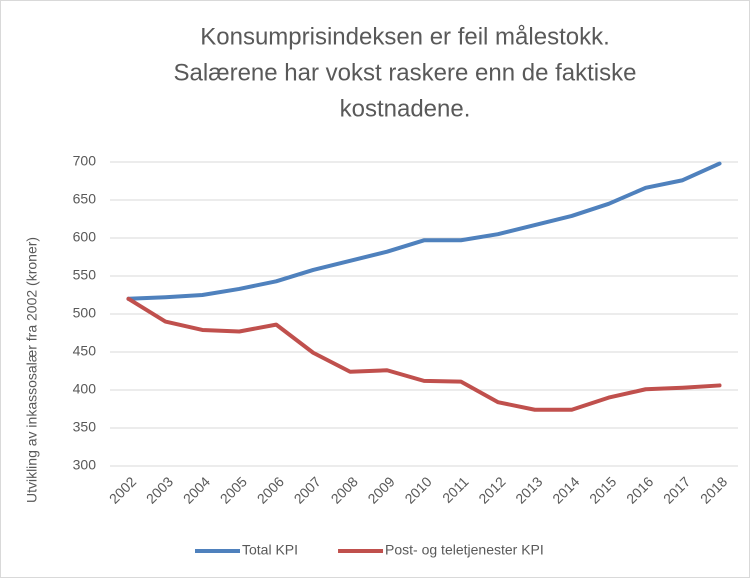 This screenshot has height=578, width=750. What do you see at coordinates (405, 36) in the screenshot?
I see `chart-title: Konsumprisindeksen er feil målestokk.` at bounding box center [405, 36].